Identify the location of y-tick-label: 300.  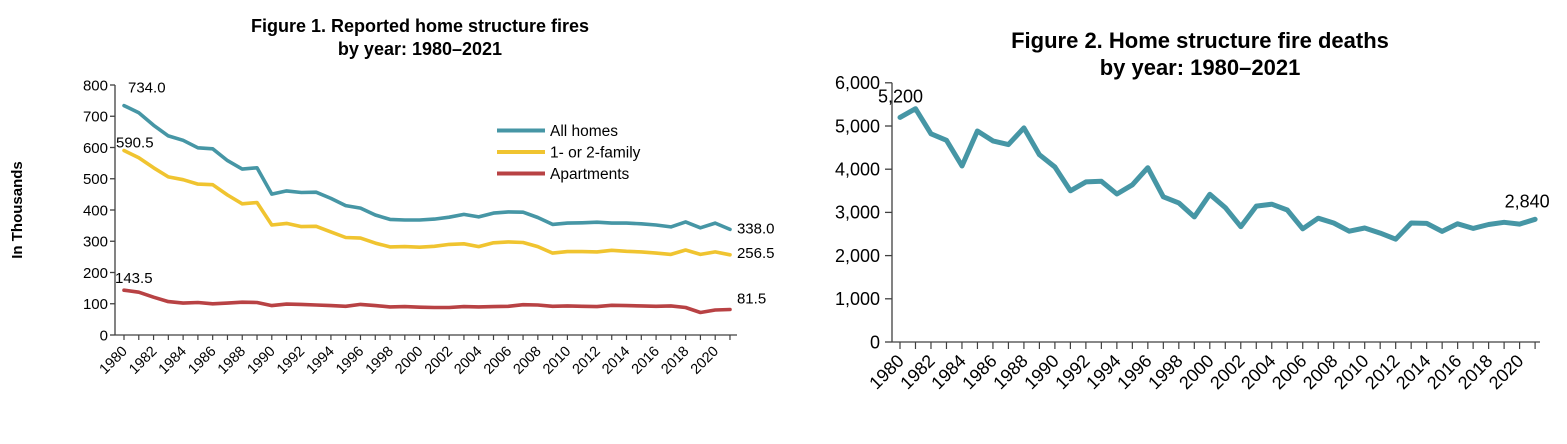
(95, 242).